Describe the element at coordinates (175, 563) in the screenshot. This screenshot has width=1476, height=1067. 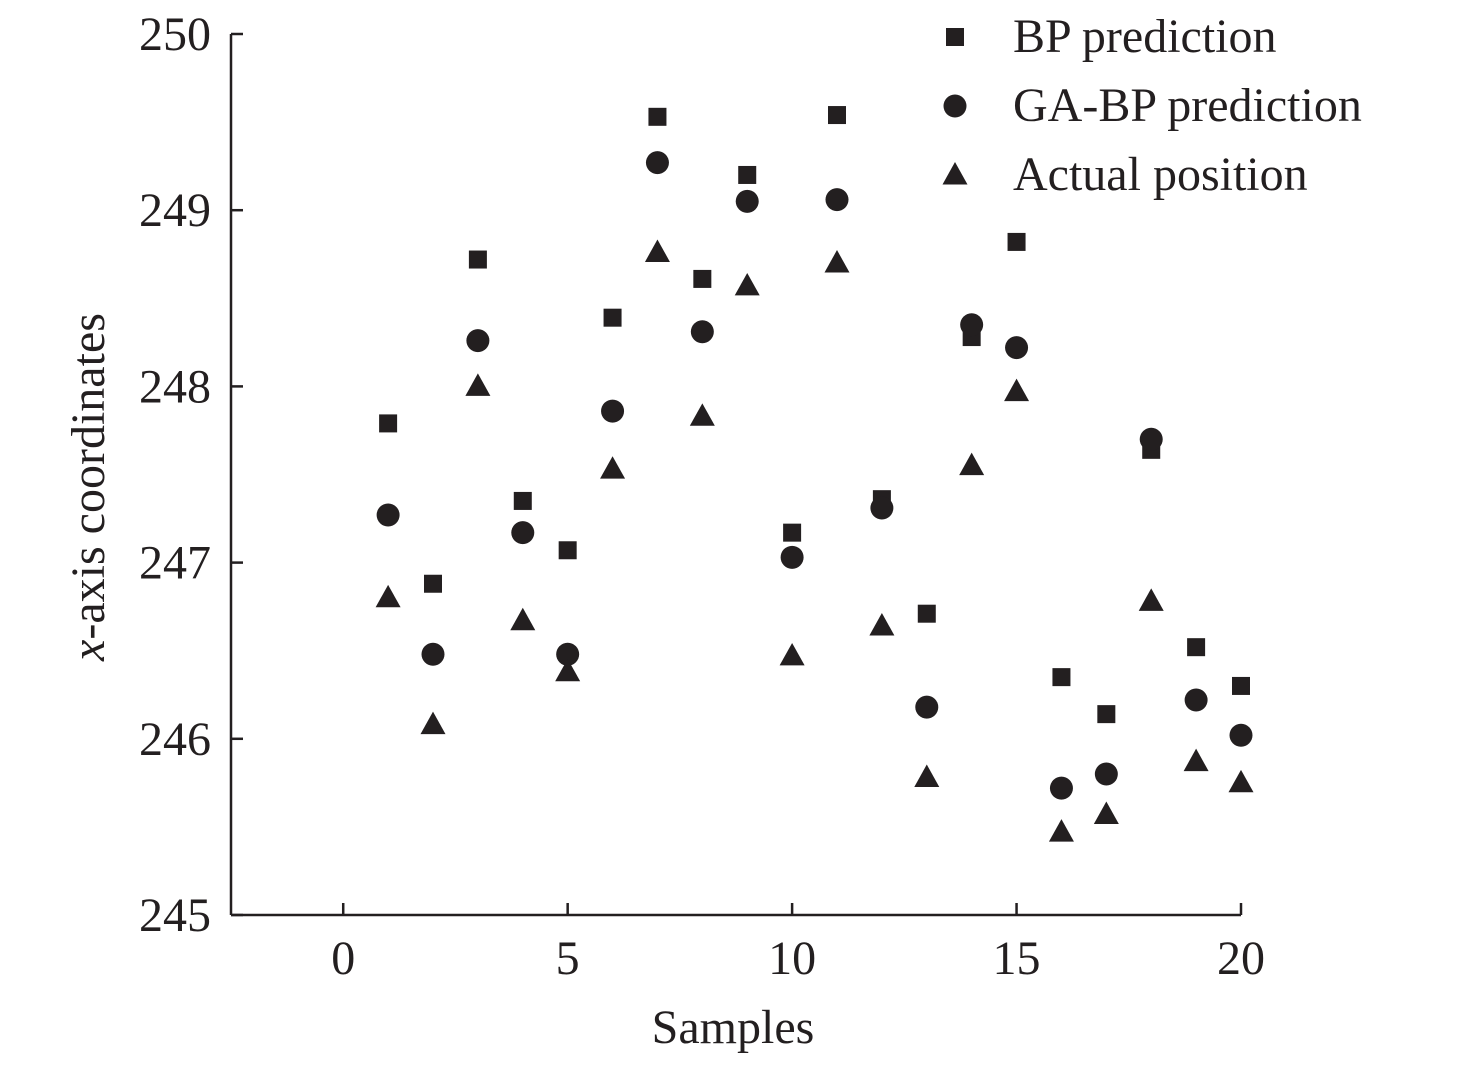
I see `y-tick-label: 247` at that location.